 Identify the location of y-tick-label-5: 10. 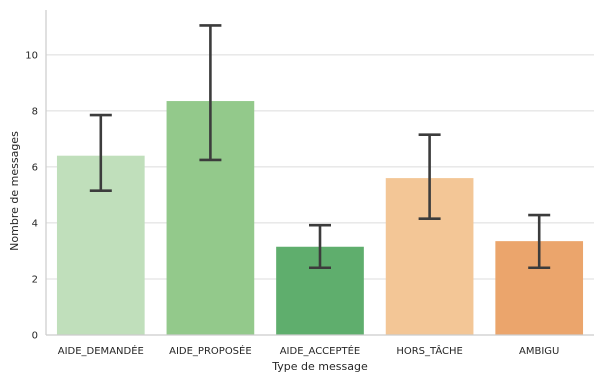
(31, 55).